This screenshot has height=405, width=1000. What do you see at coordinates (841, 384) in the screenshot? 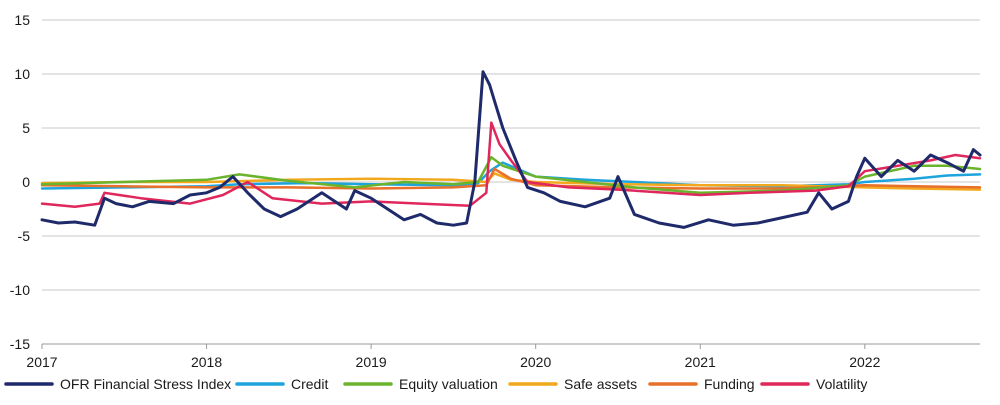
I see `legend-label: Volatility` at bounding box center [841, 384].